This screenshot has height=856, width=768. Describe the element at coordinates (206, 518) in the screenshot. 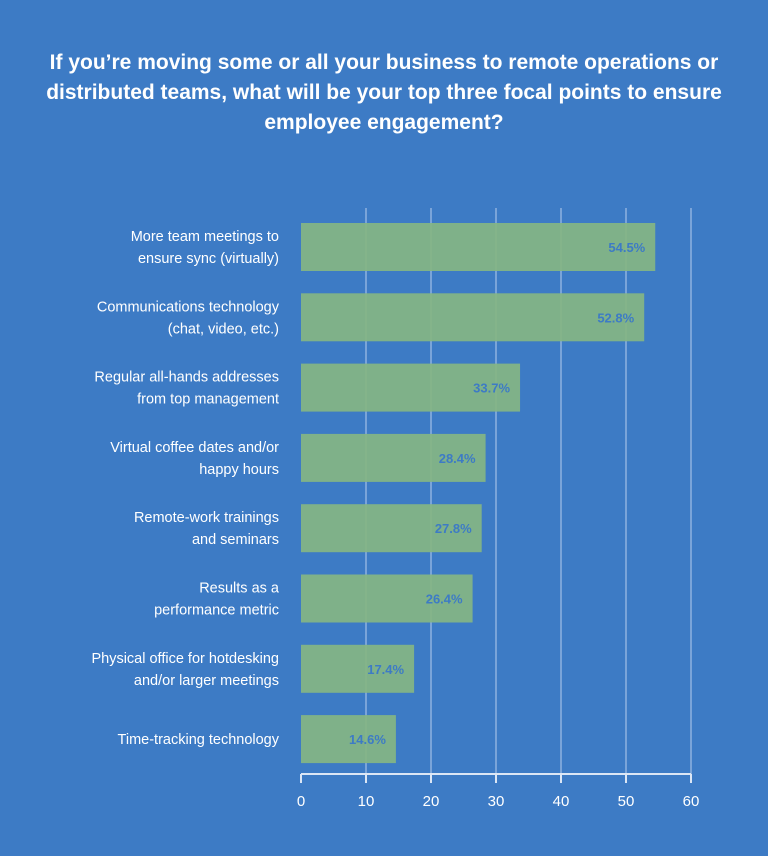

I see `category-label: Remote-work trainings` at that location.